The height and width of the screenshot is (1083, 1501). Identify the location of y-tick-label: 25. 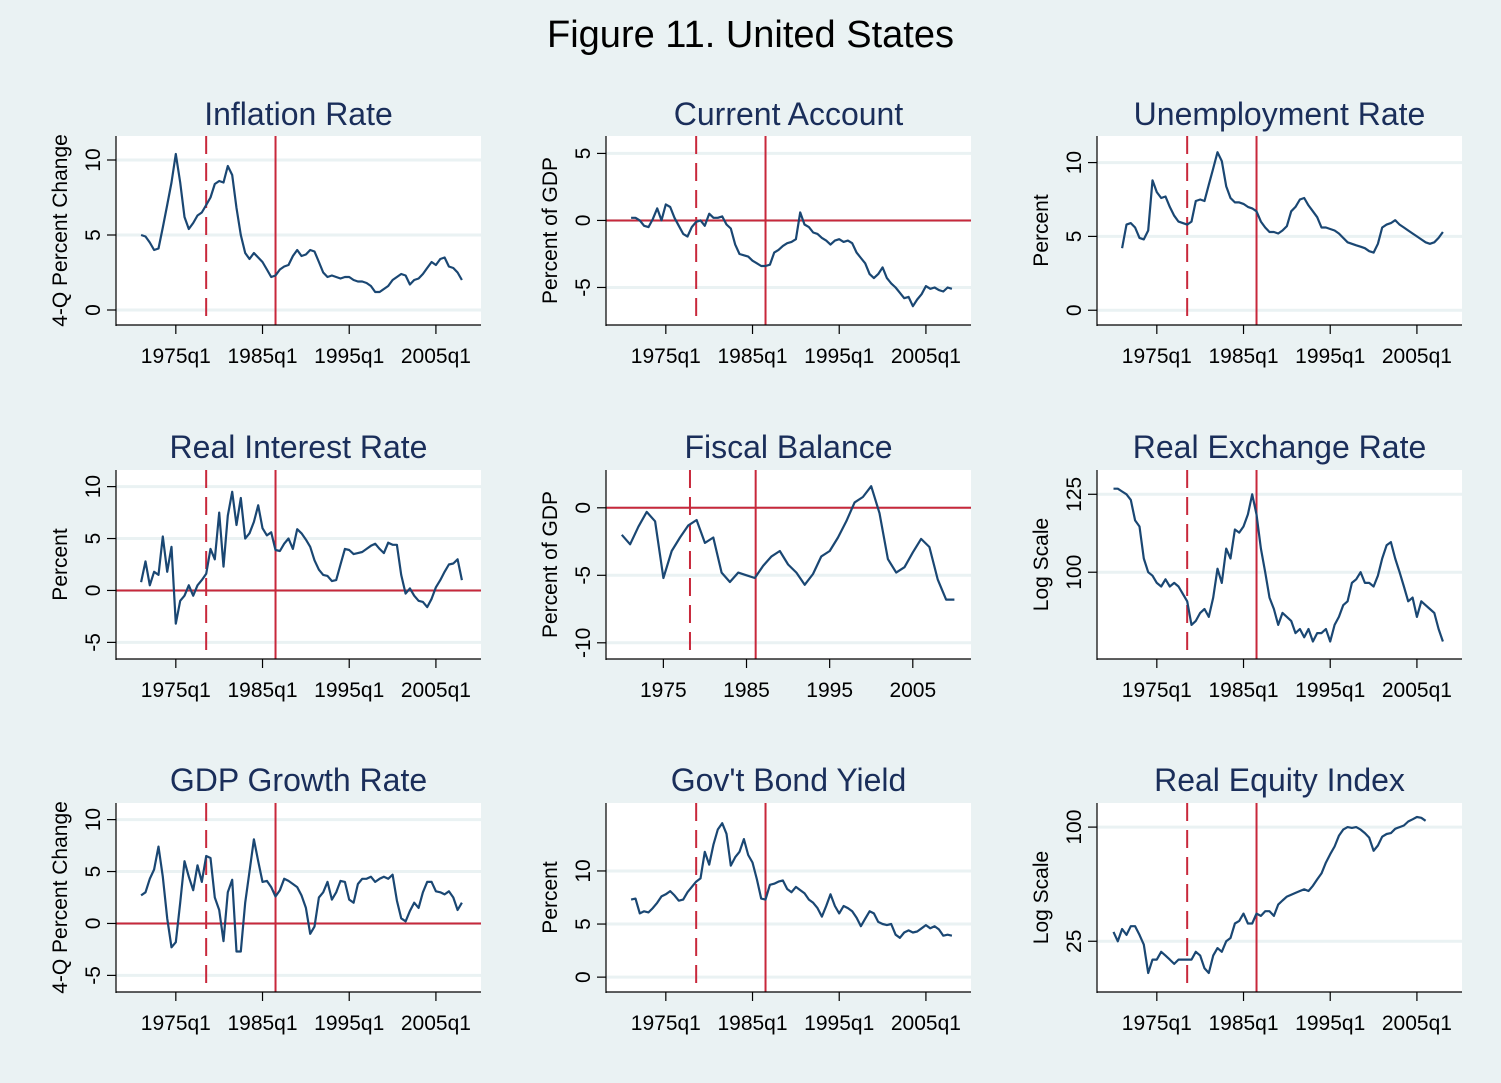
(1074, 941).